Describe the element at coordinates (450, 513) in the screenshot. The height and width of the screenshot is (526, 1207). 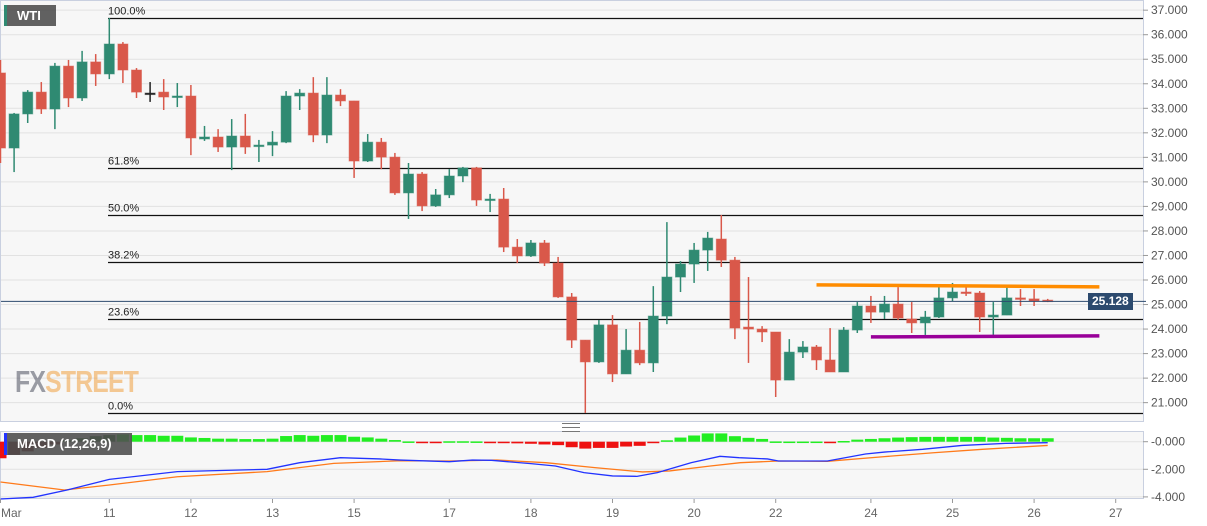
I see `x-tick-label: 17` at that location.